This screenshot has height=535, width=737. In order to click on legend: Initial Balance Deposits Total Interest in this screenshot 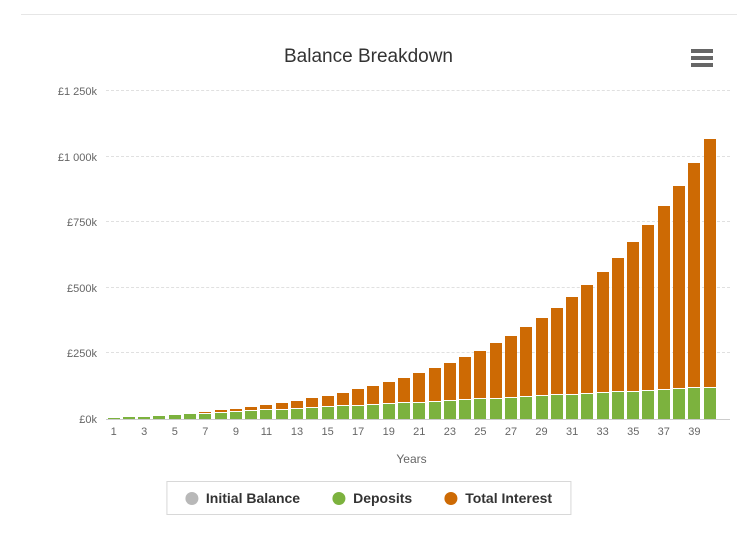, I will do `click(368, 498)`.